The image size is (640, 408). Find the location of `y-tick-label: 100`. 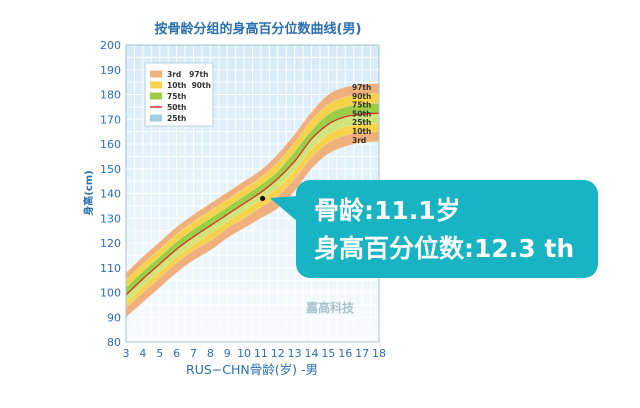

y-tick-label: 100 is located at coordinates (110, 293).